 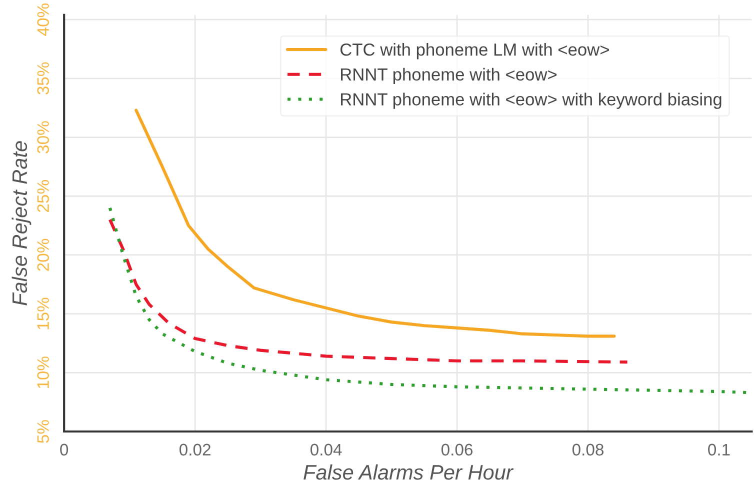 What do you see at coordinates (719, 450) in the screenshot?
I see `x-tick-label: 0.1` at bounding box center [719, 450].